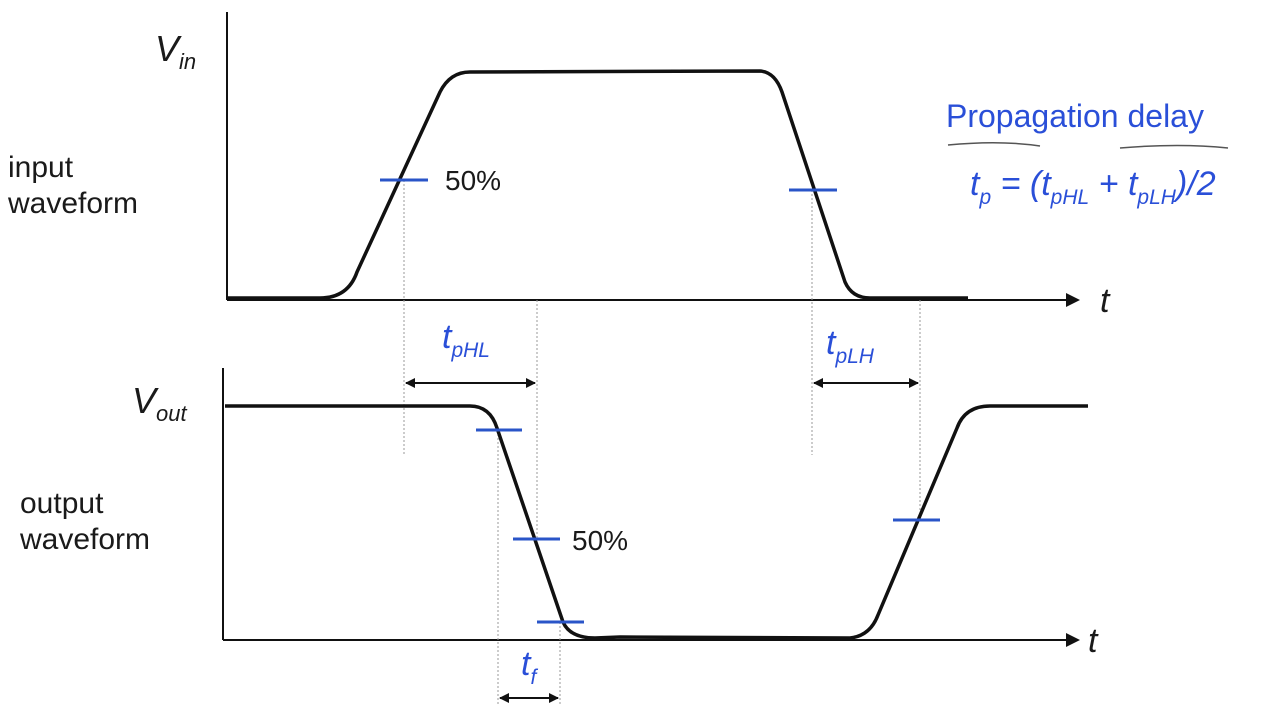 Image resolution: width=1276 pixels, height=710 pixels. Describe the element at coordinates (62, 503) in the screenshot. I see `output-label-line1: output` at that location.